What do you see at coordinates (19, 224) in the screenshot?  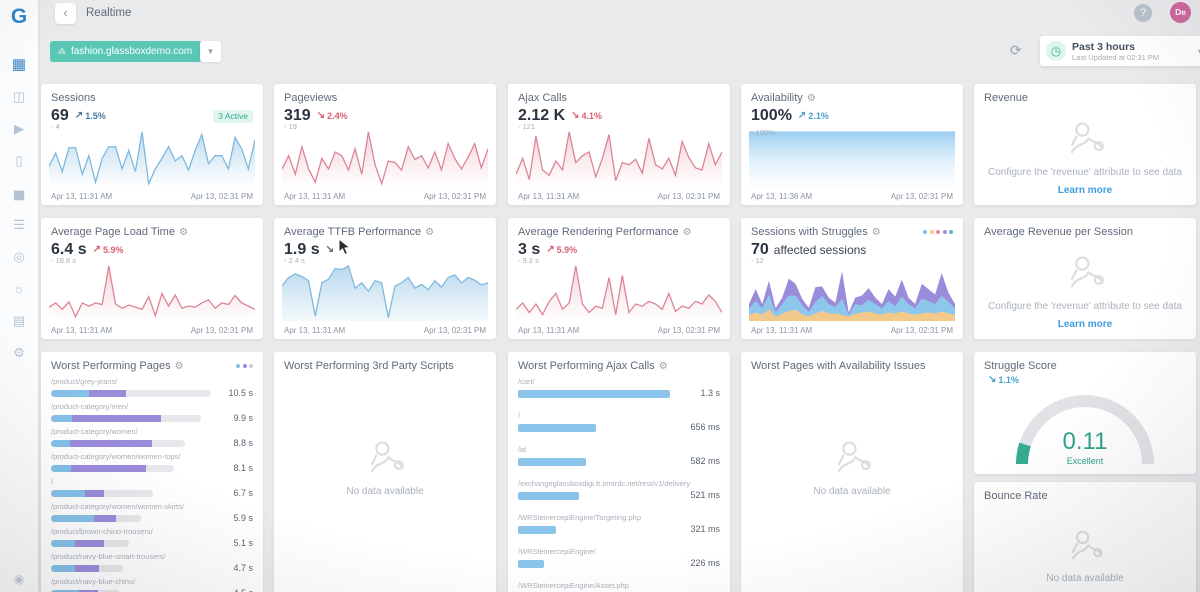 I see `sidebar-item-funnels: ☰` at bounding box center [19, 224].